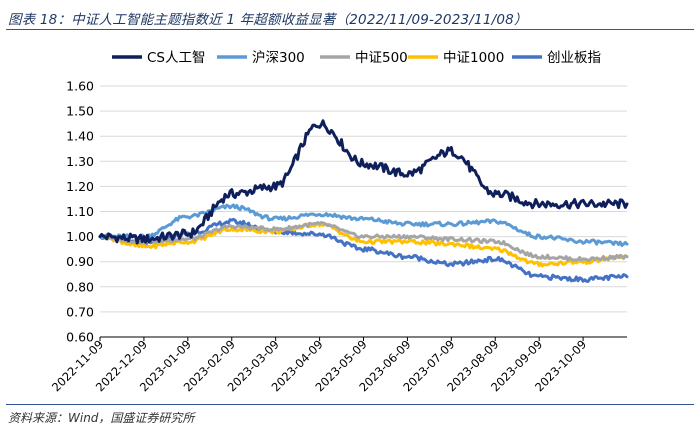  Describe the element at coordinates (80, 236) in the screenshot. I see `y-tick-label: 1.00` at that location.